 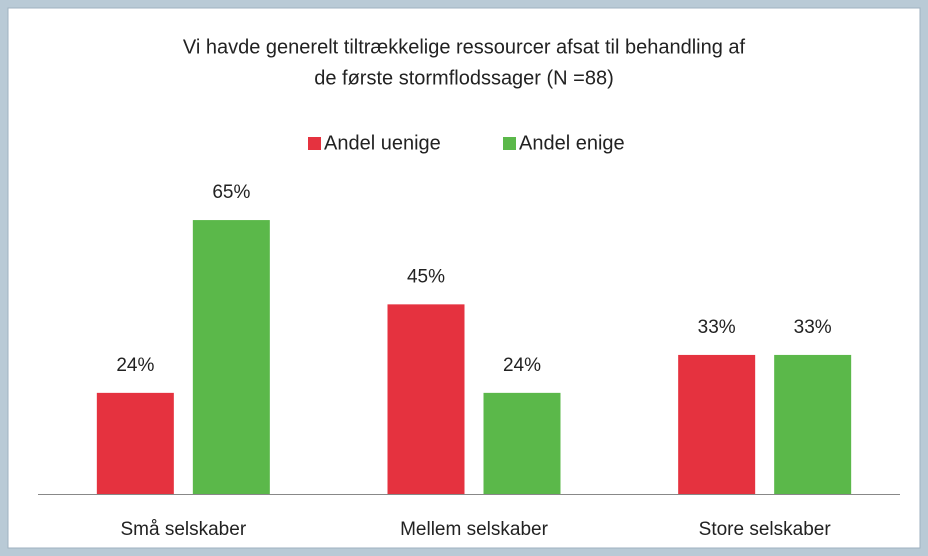 I want to click on chart-title: de første stormflodssager (N =88), so click(x=464, y=78).